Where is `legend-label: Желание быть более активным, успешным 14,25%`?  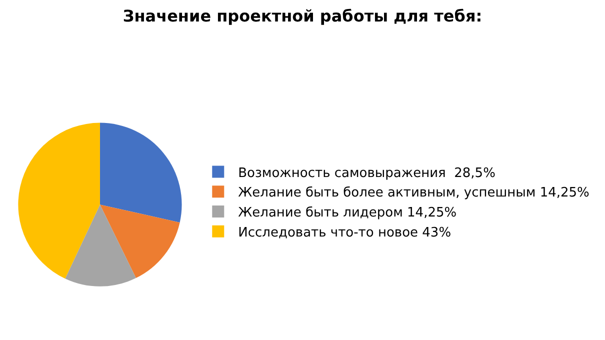 legend-label: Желание быть более активным, успешным 14,25% is located at coordinates (414, 193).